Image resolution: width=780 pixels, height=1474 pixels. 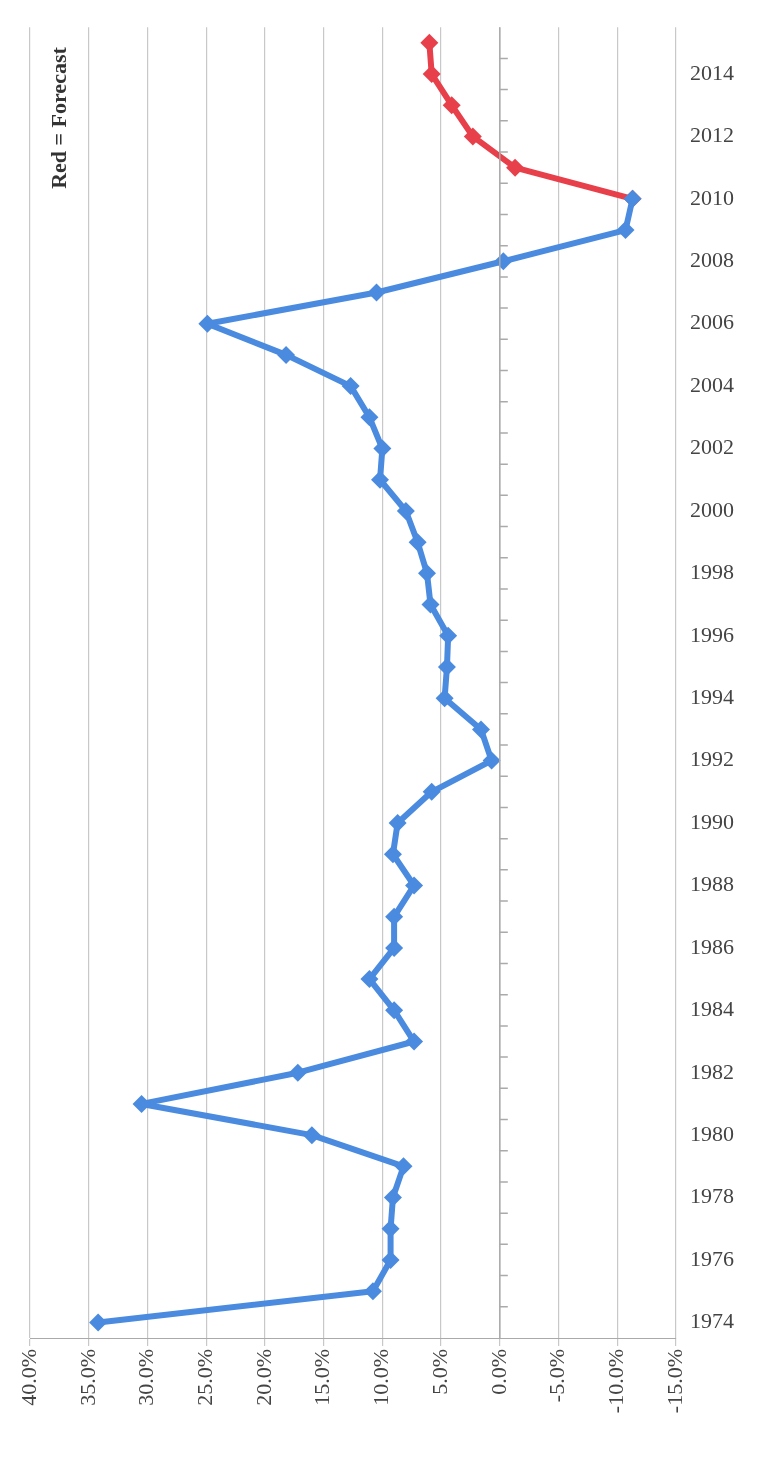 I want to click on y-tick-label: 1998, so click(x=712, y=572).